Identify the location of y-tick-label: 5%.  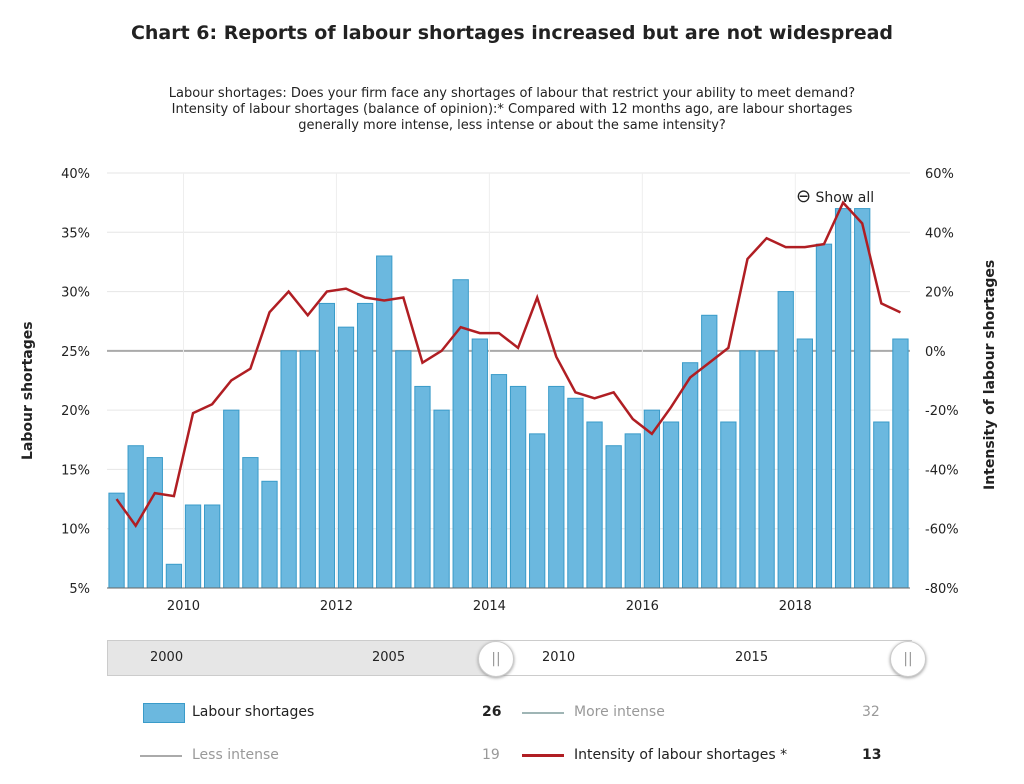
(79, 589).